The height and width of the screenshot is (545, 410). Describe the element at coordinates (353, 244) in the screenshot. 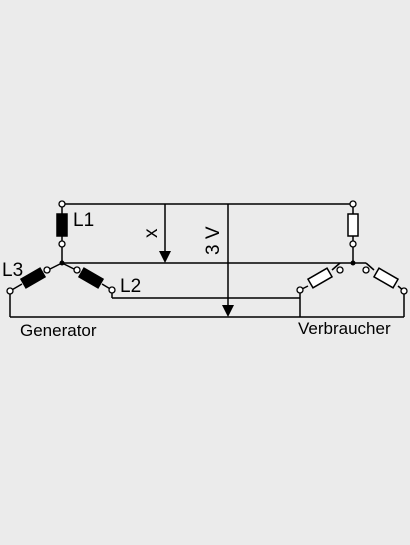

I see `terminal-load-top-bottom` at that location.